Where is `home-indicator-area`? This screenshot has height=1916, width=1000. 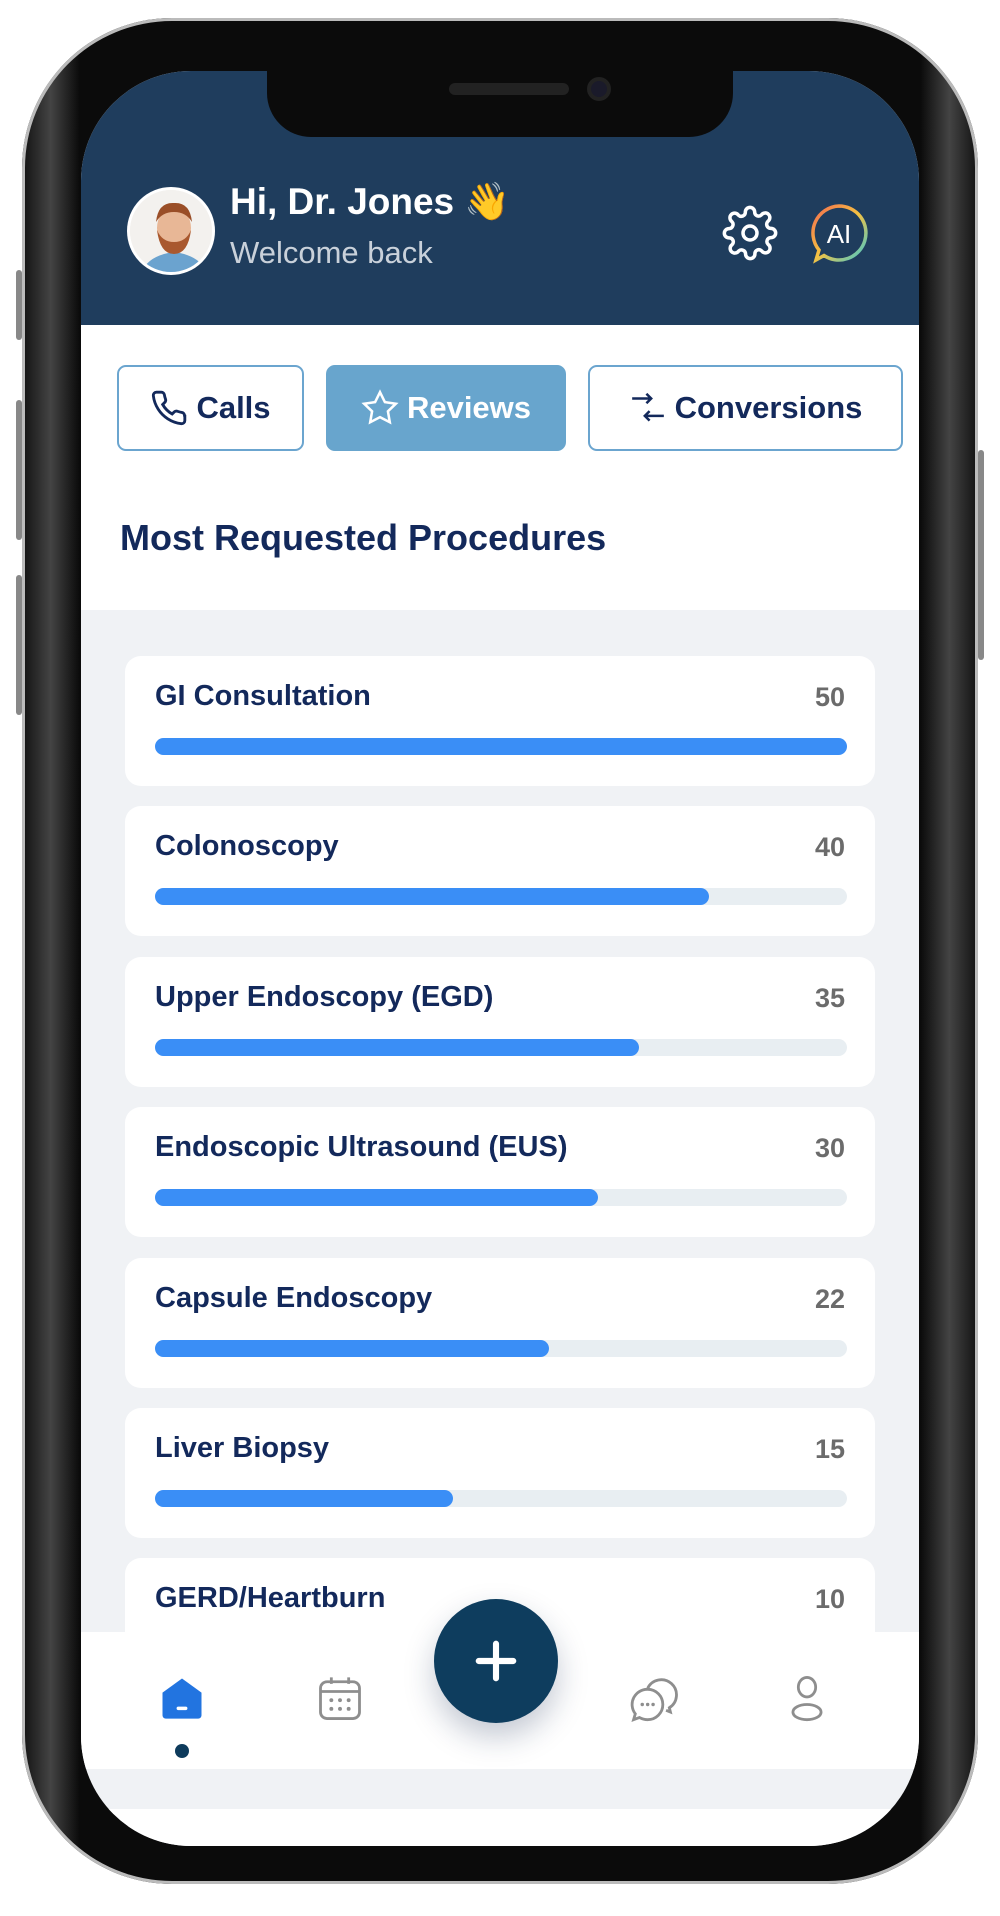 home-indicator-area is located at coordinates (500, 1827).